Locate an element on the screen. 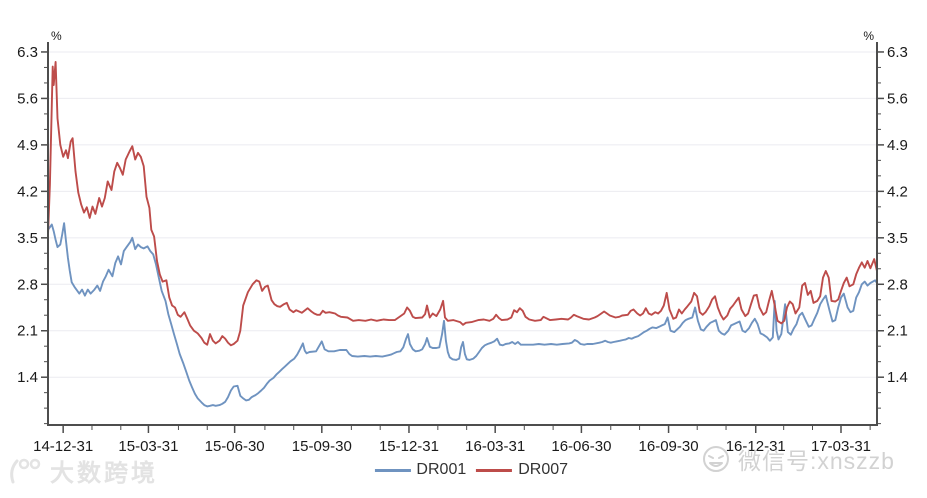 This screenshot has height=498, width=927. x-tick-label: 16-12-31 is located at coordinates (756, 446).